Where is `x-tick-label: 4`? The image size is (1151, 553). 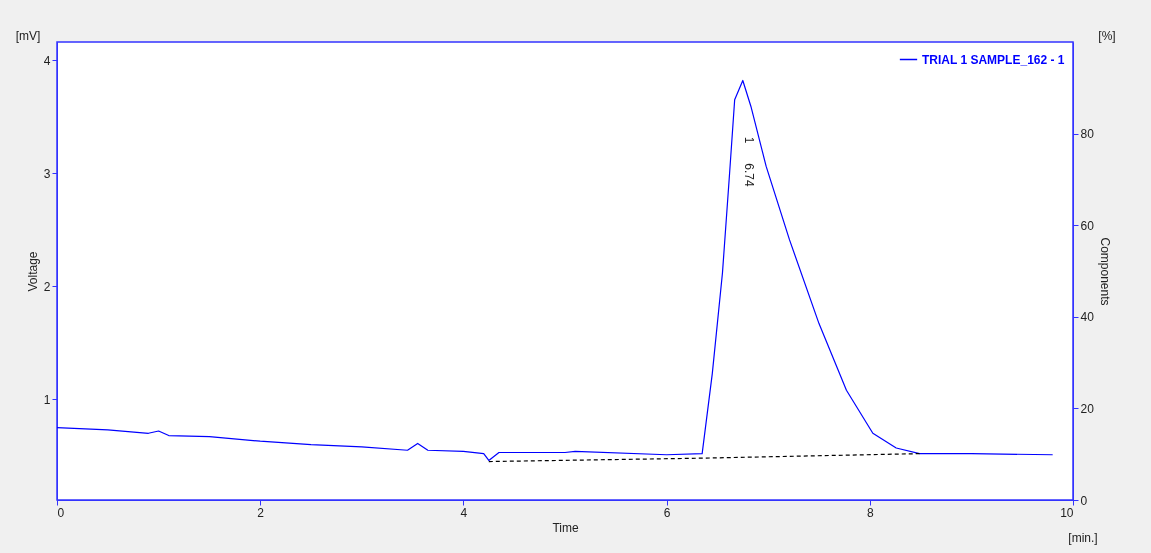
x-tick-label: 4 is located at coordinates (464, 512).